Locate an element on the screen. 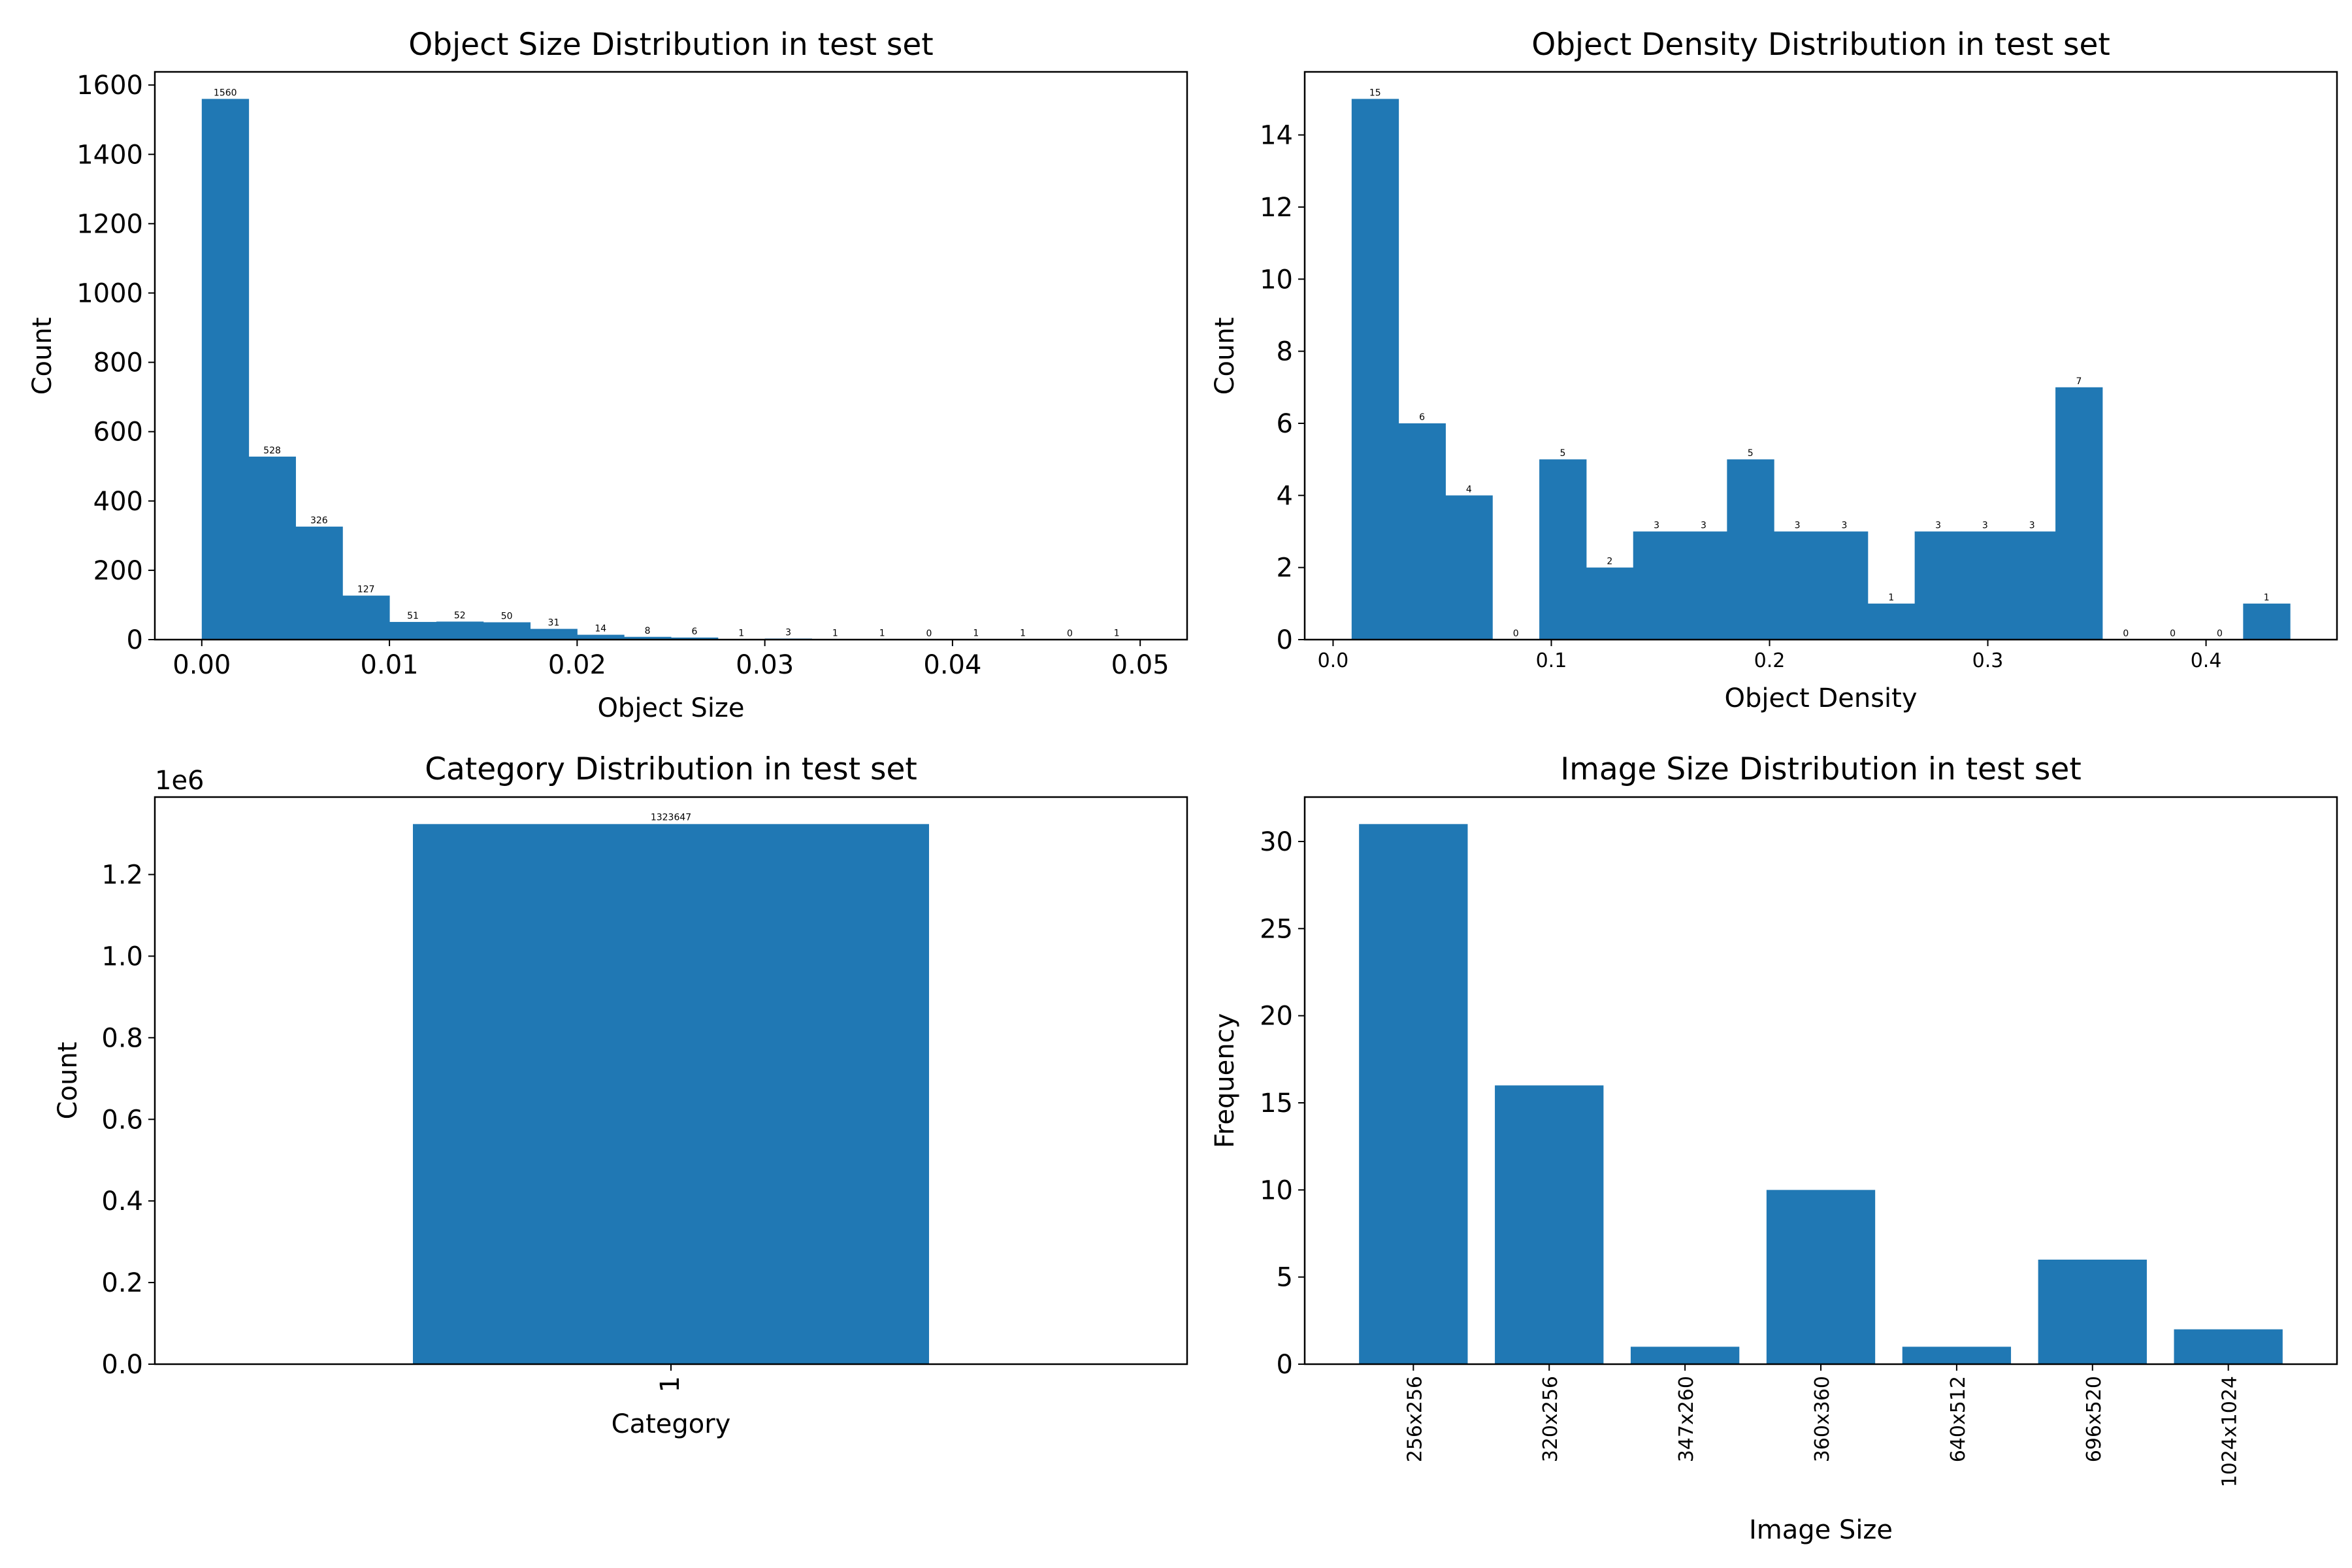 The height and width of the screenshot is (1568, 2352). x-axis-label: Object Size is located at coordinates (670, 708).